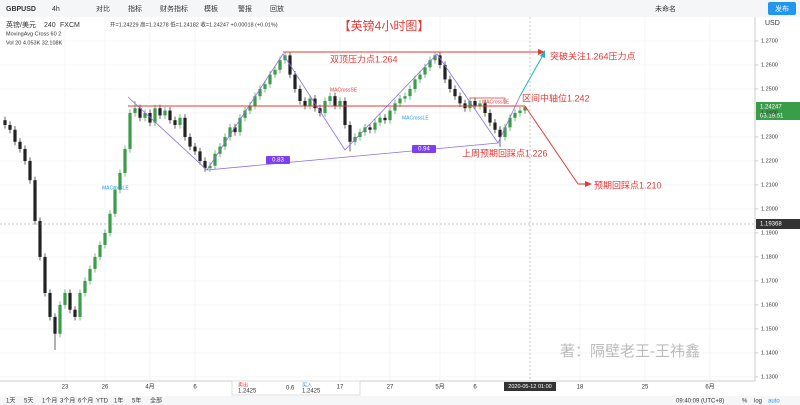  What do you see at coordinates (247, 392) in the screenshot?
I see `sell-price: 1.2425` at bounding box center [247, 392].